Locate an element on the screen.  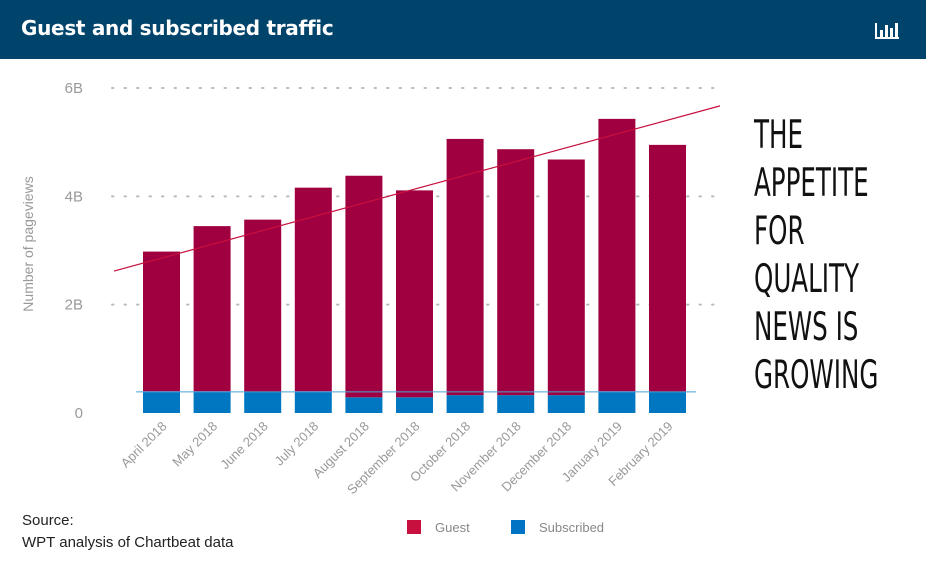
y-axis-title: Number of pageviews is located at coordinates (28, 243).